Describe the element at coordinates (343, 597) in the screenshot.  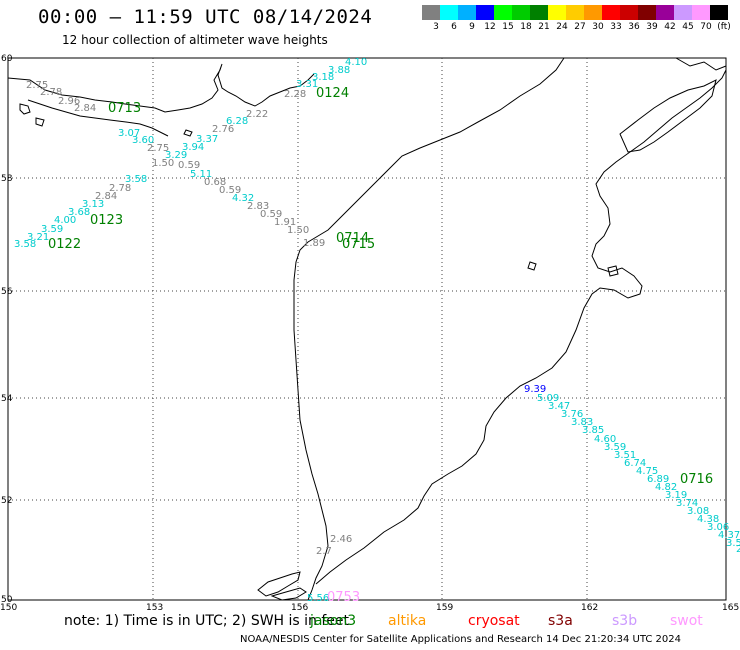
I see `pass-id-label: 0753` at that location.